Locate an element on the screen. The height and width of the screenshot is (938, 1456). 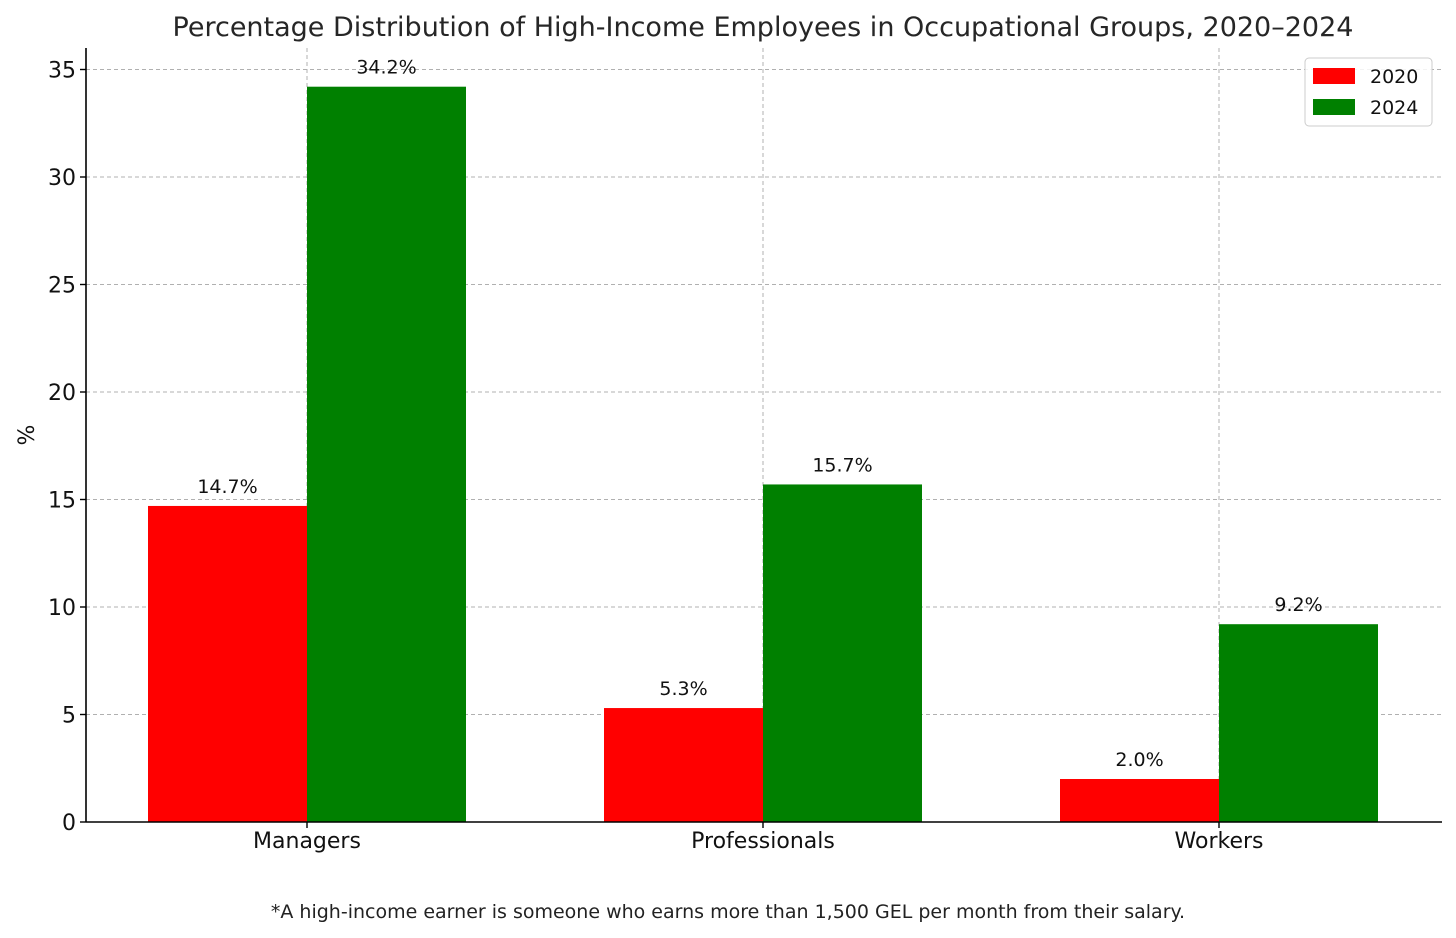
bar-2020-workers is located at coordinates (1139, 800).